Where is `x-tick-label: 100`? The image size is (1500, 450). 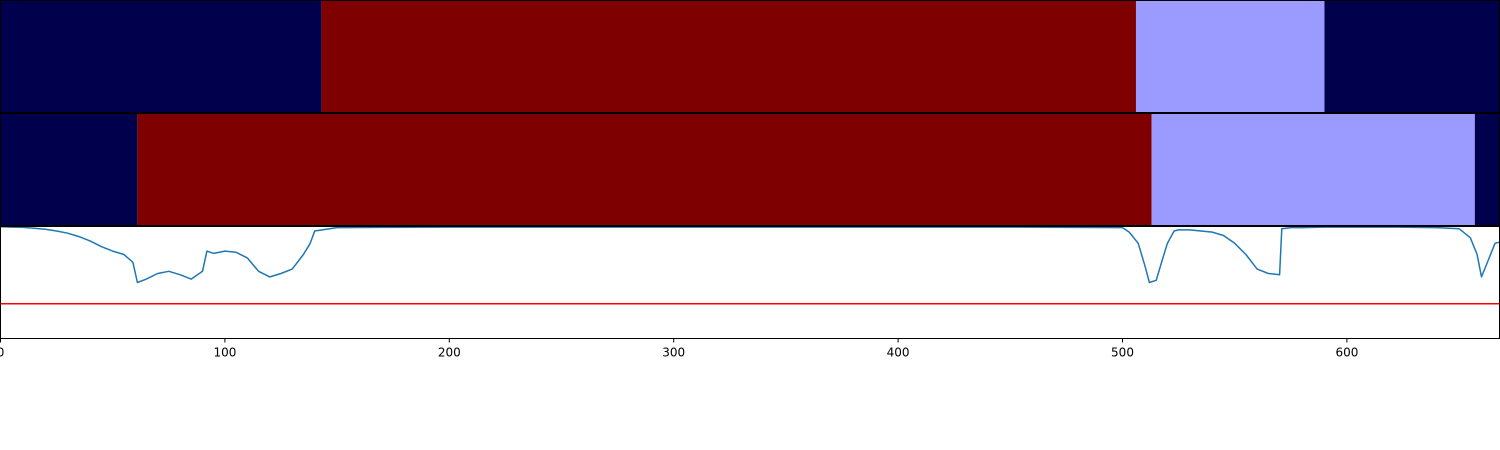 x-tick-label: 100 is located at coordinates (224, 353).